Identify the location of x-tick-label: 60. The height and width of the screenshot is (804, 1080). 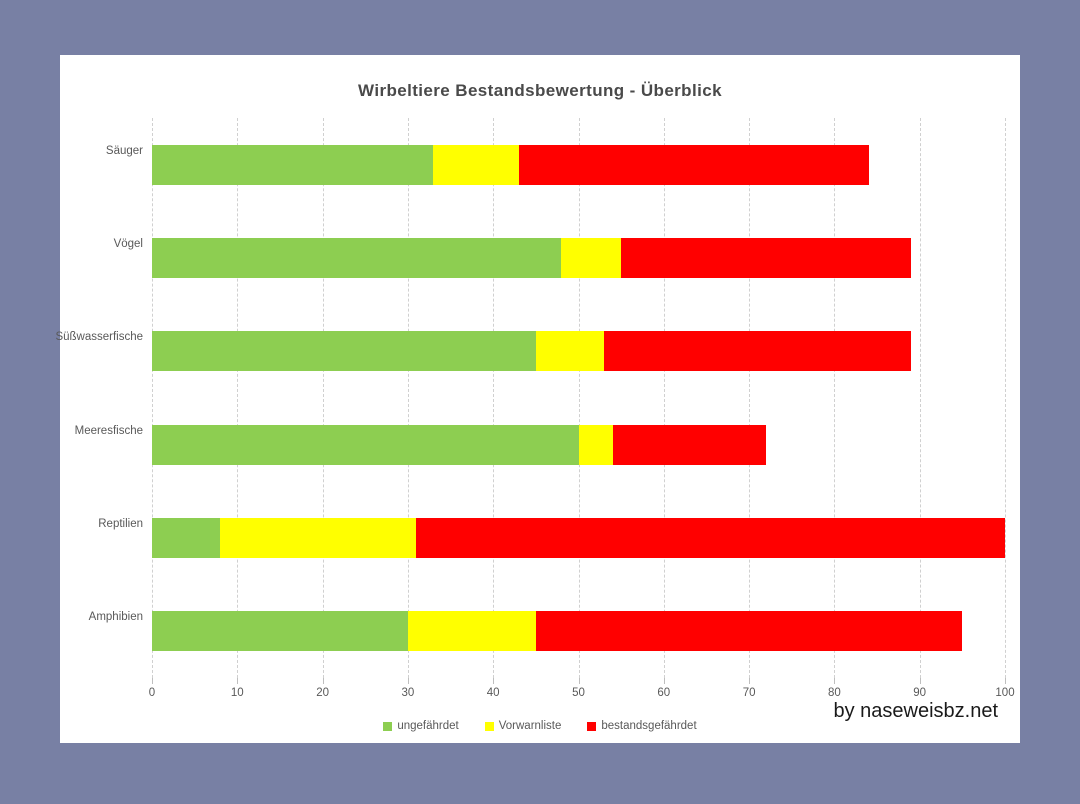
(664, 693).